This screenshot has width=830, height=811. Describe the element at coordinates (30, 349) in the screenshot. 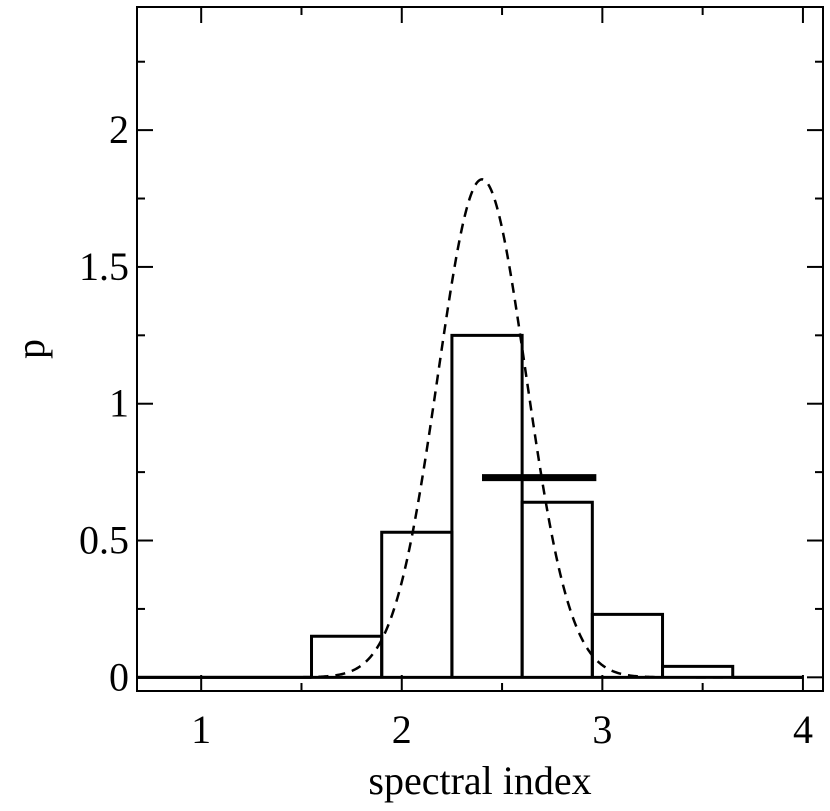

I see `y-axis-title: p` at that location.